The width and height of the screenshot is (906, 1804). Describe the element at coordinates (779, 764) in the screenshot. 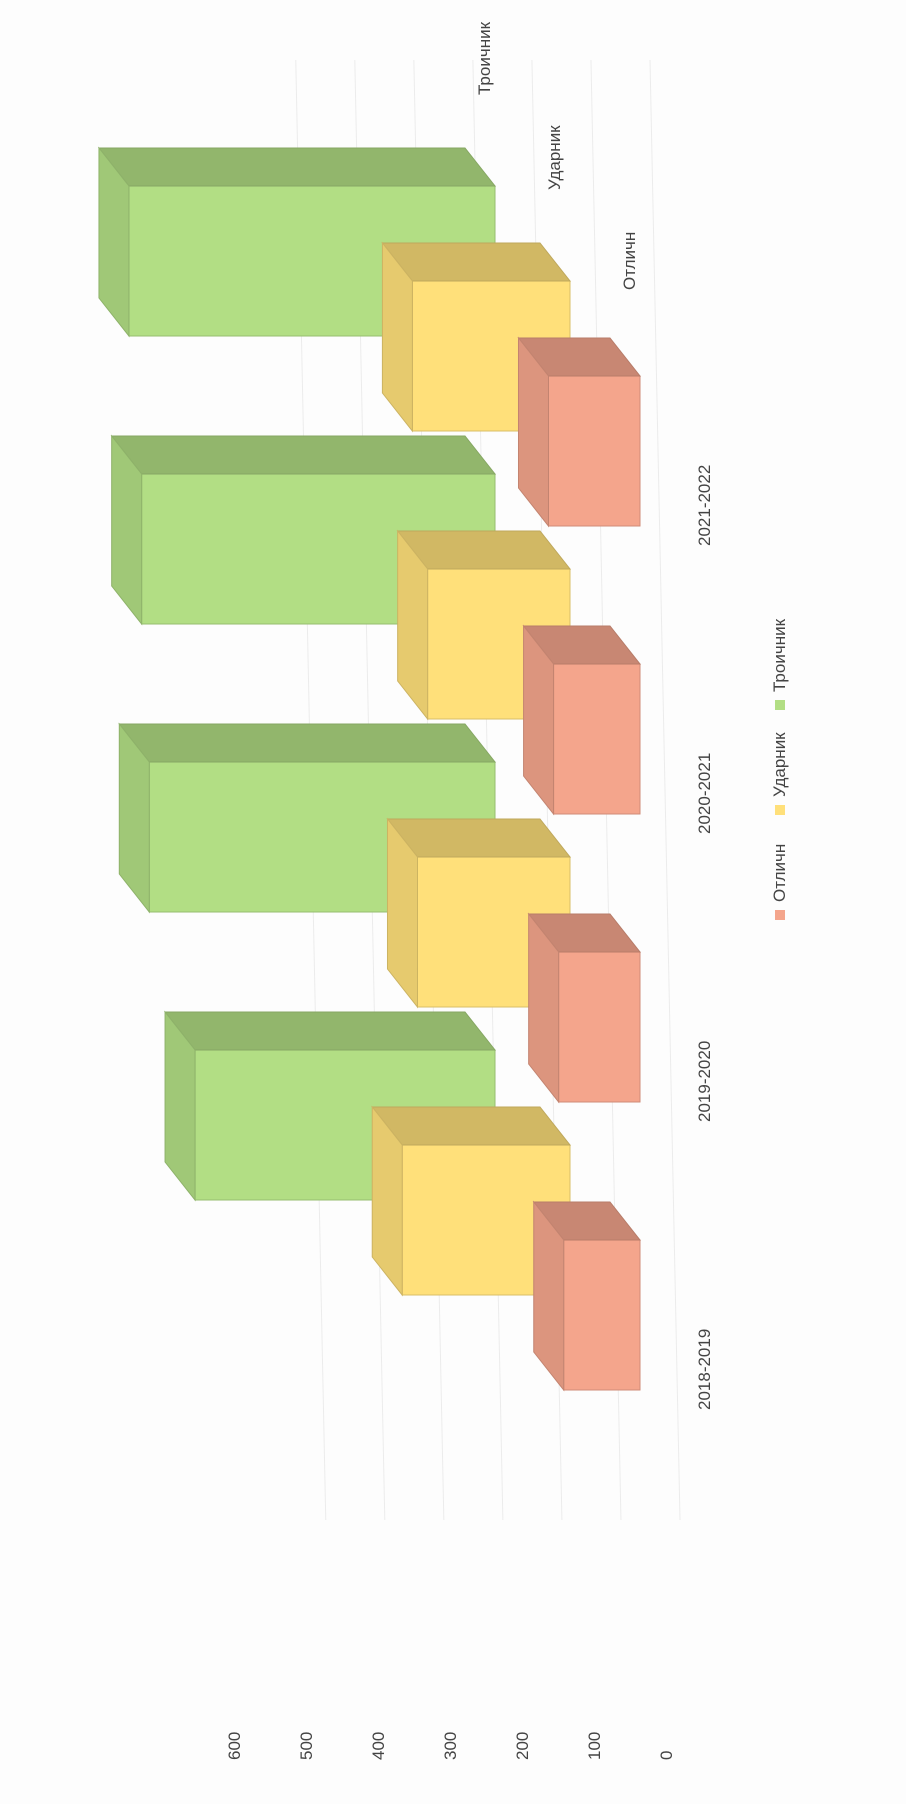

I see `legend-label: Ударник` at that location.